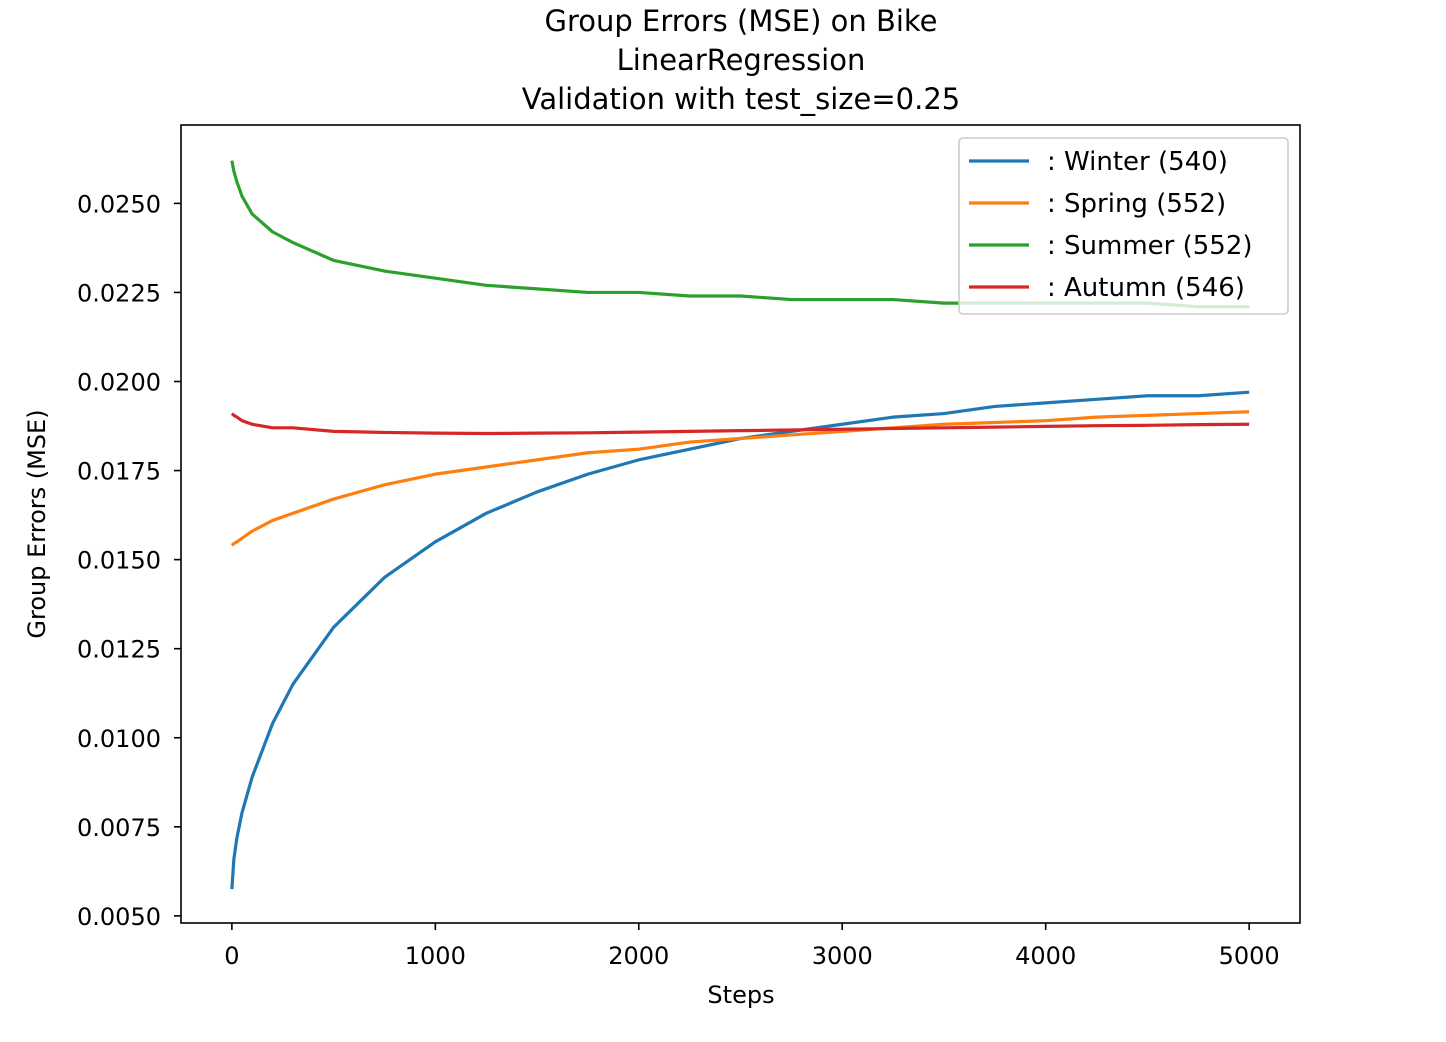 This screenshot has height=1042, width=1446. What do you see at coordinates (119, 739) in the screenshot?
I see `y-tick-label: 0.0100` at bounding box center [119, 739].